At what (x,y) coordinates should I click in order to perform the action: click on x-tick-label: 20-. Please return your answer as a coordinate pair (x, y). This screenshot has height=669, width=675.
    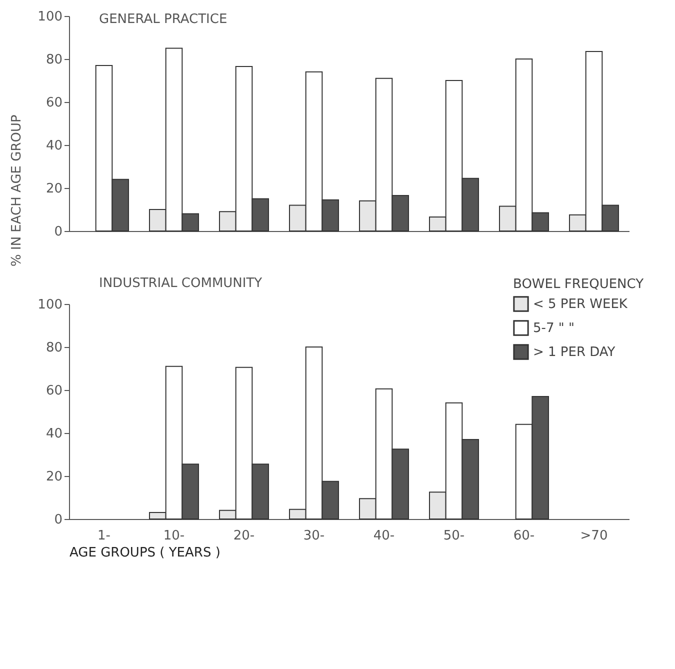
    Looking at the image, I should click on (244, 536).